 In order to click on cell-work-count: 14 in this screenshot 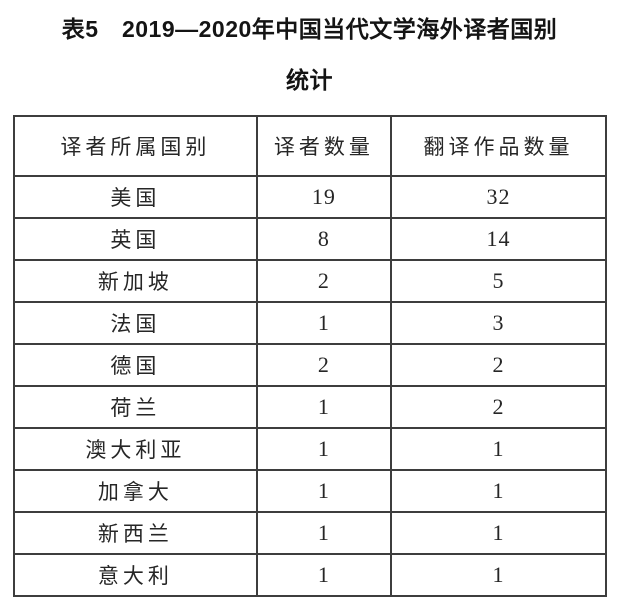, I will do `click(498, 239)`.